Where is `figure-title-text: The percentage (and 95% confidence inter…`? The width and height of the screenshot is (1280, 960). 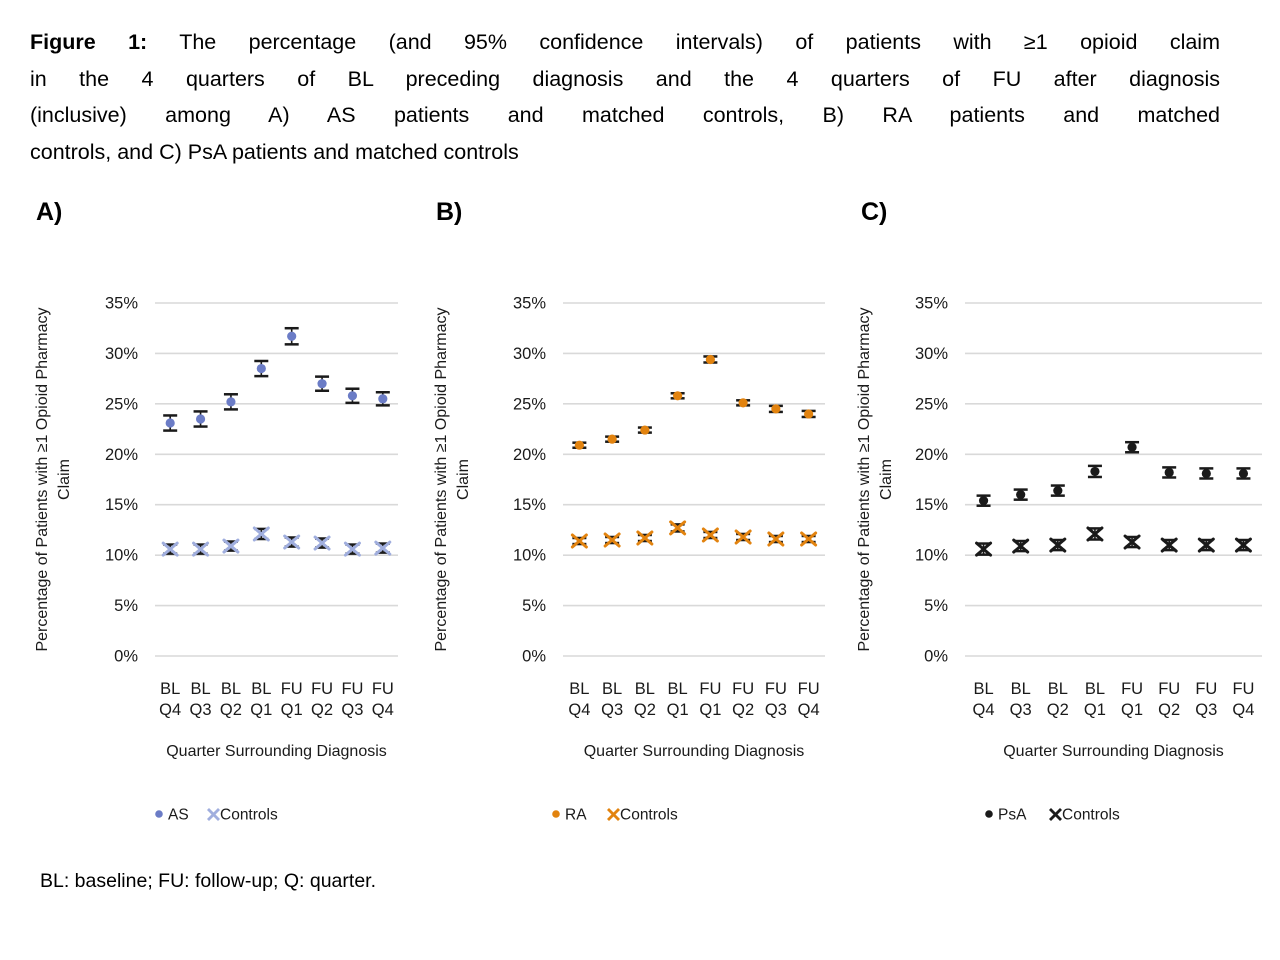 figure-title-text: The percentage (and 95% confidence inter… is located at coordinates (683, 42).